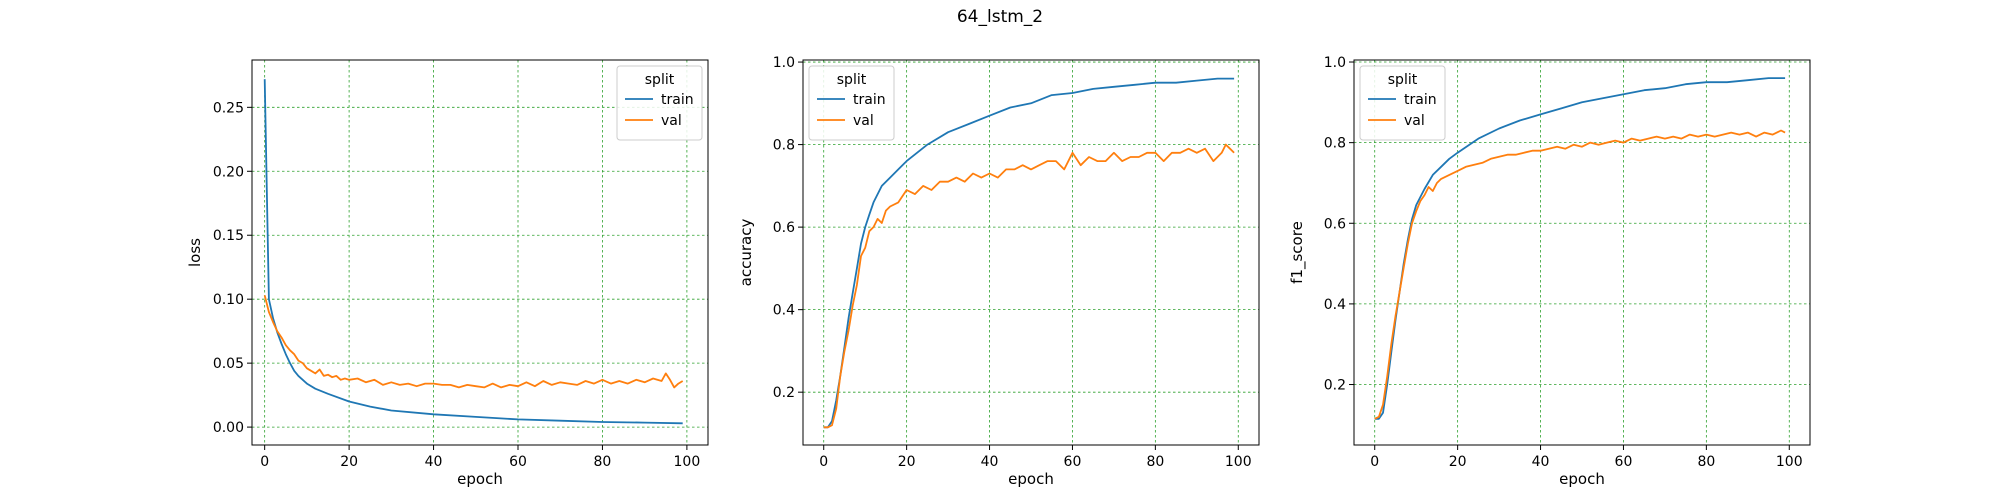  I want to click on y-tick-label: 0.15, so click(228, 236).